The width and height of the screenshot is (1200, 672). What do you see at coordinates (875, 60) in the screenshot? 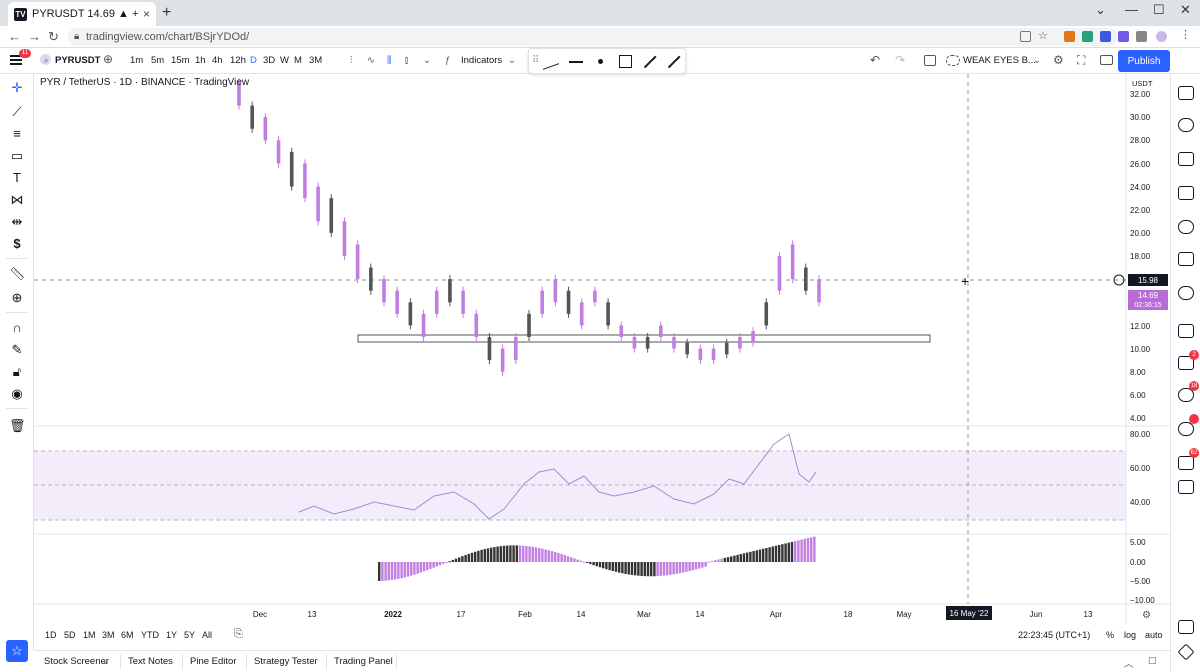
I see `undo-icon: ↶` at bounding box center [875, 60].